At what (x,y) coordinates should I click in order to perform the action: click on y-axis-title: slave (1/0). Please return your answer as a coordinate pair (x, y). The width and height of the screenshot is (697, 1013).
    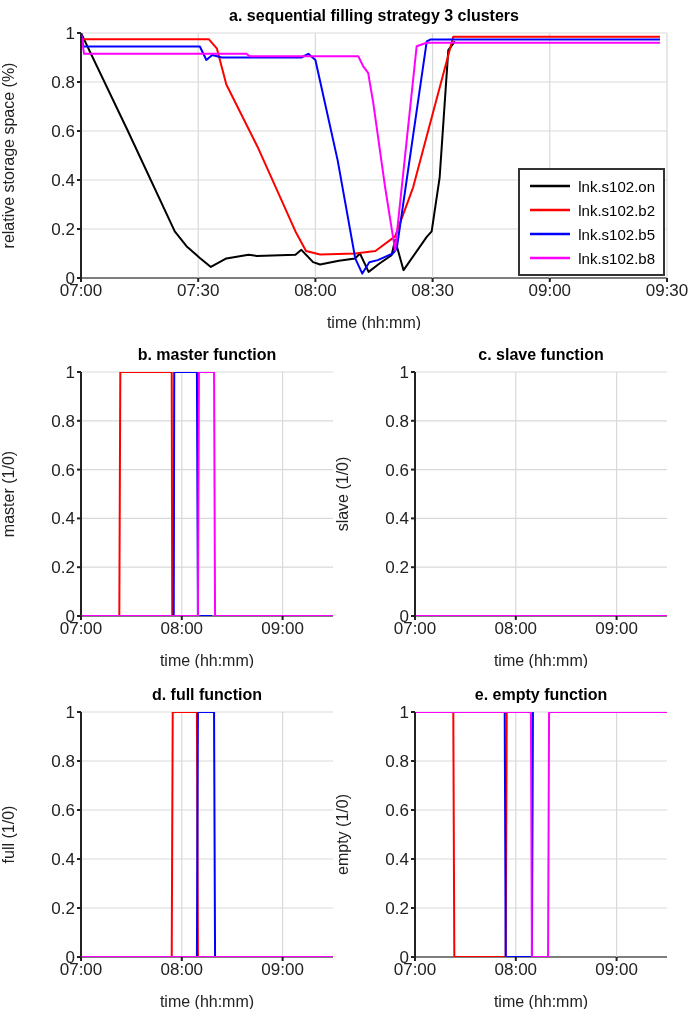
    Looking at the image, I should click on (342, 494).